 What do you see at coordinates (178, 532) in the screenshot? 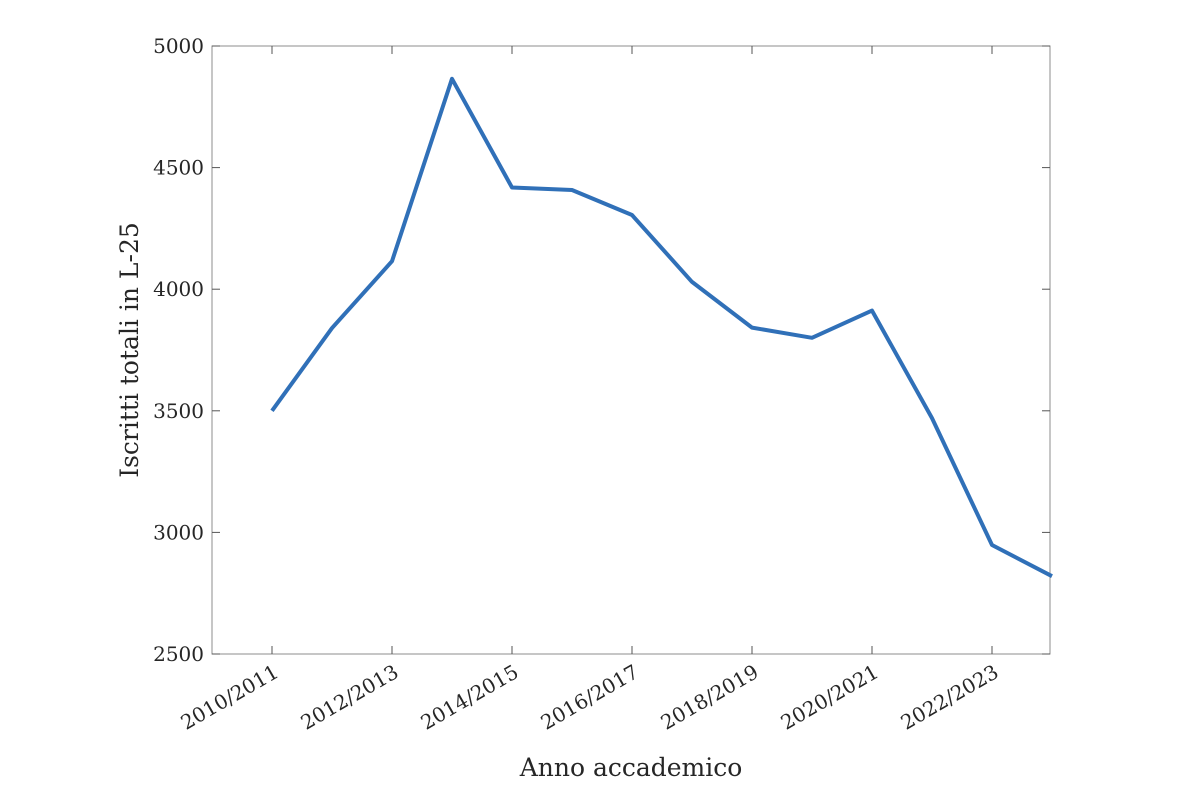
I see `y-tick-label: 3000` at bounding box center [178, 532].